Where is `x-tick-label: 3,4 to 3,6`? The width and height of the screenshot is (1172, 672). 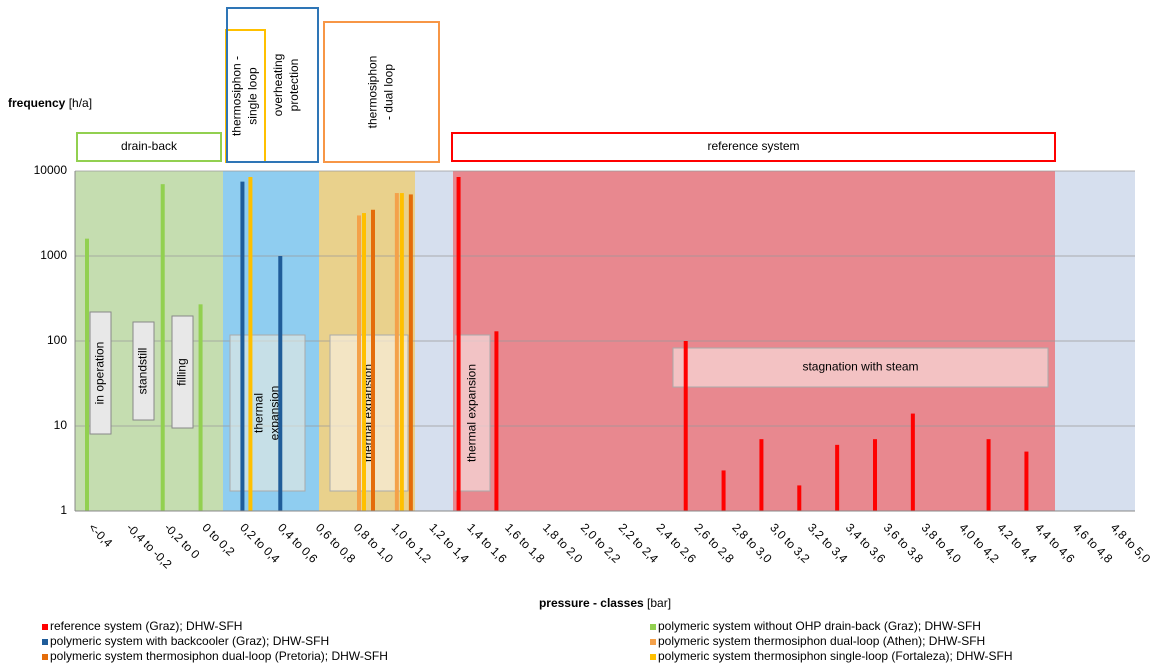 x-tick-label: 3,4 to 3,6 is located at coordinates (866, 543).